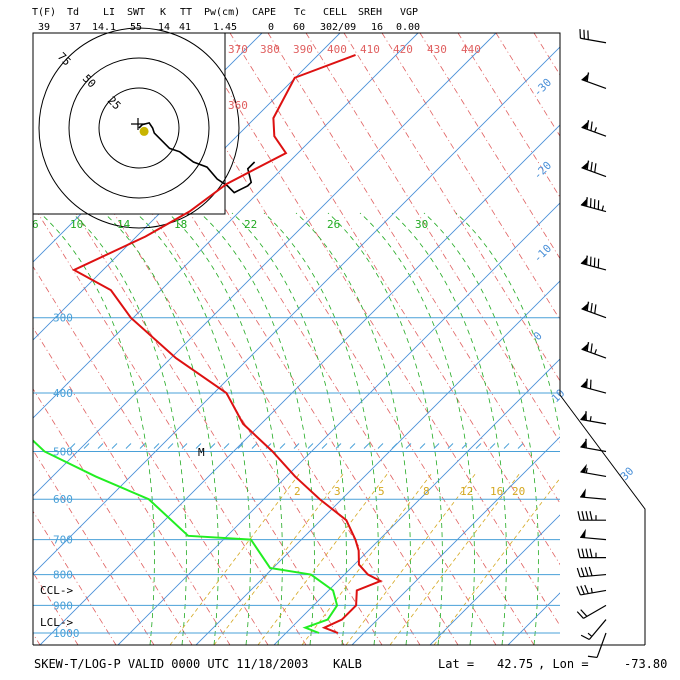 The height and width of the screenshot is (680, 680). What do you see at coordinates (437, 49) in the screenshot?
I see `dry-adiabat-label: 430` at bounding box center [437, 49].